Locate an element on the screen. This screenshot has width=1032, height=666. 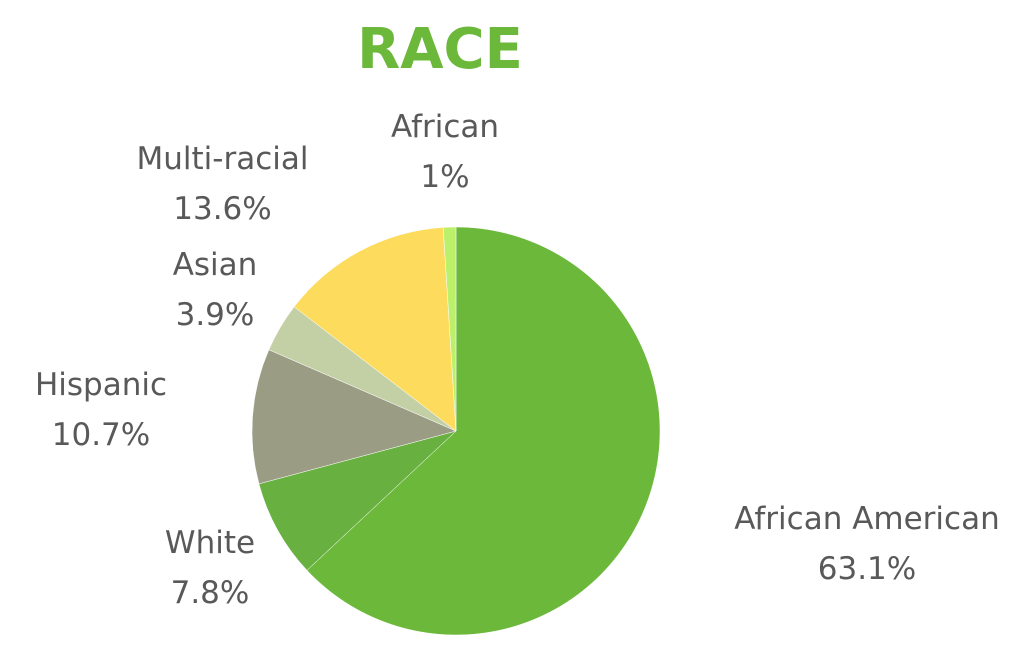
label-african-american: African American 63.1% is located at coordinates (867, 544).